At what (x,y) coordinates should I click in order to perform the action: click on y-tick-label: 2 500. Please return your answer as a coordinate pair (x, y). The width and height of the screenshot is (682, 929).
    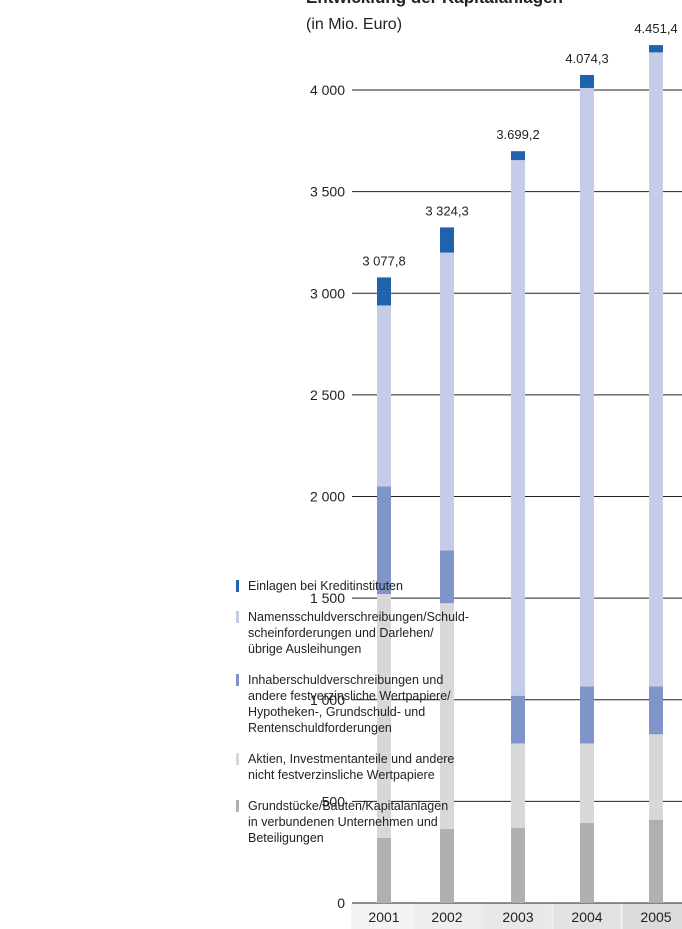
    Looking at the image, I should click on (327, 395).